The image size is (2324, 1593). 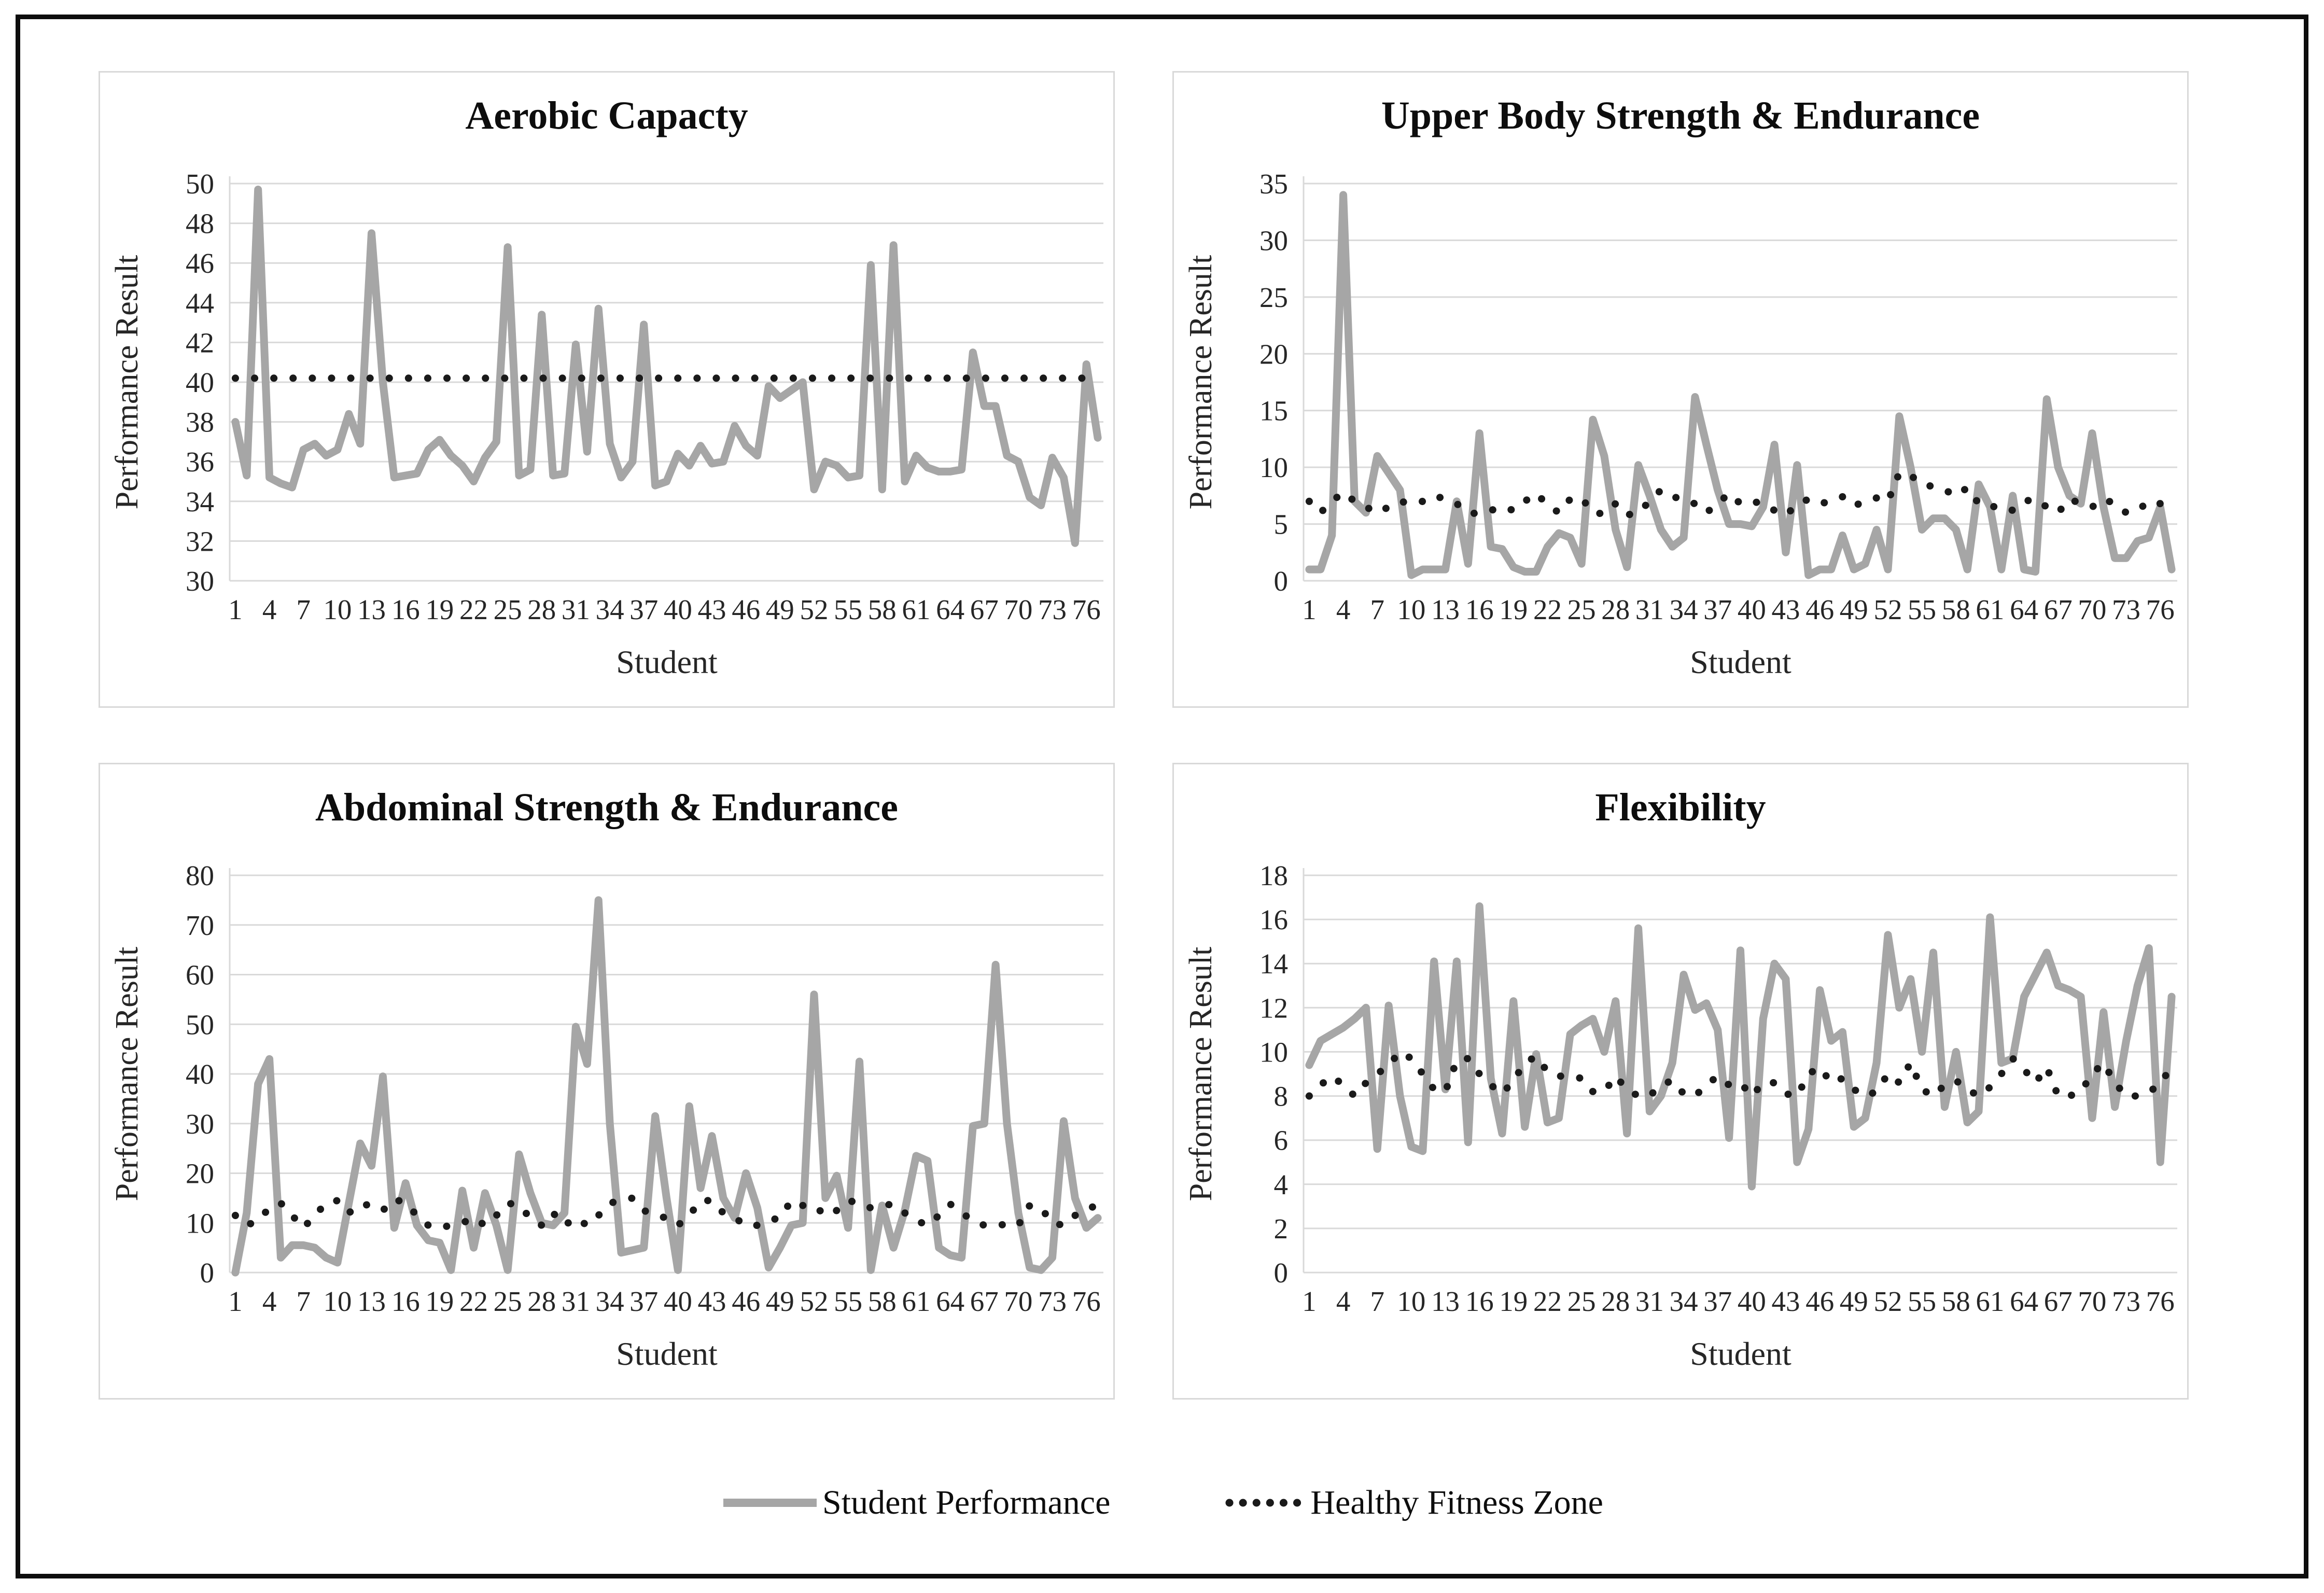 I want to click on y-tick-label: 80, so click(x=200, y=875).